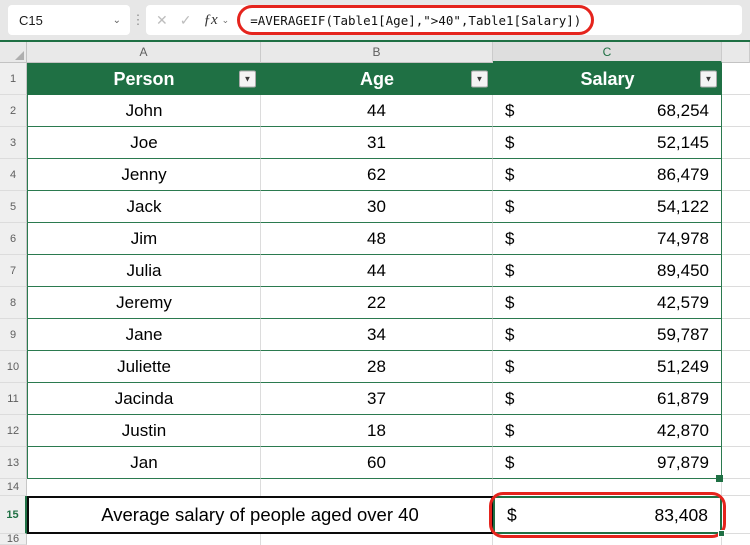 The image size is (750, 545). Describe the element at coordinates (607, 367) in the screenshot. I see `cell-salary-10: $51,249` at that location.